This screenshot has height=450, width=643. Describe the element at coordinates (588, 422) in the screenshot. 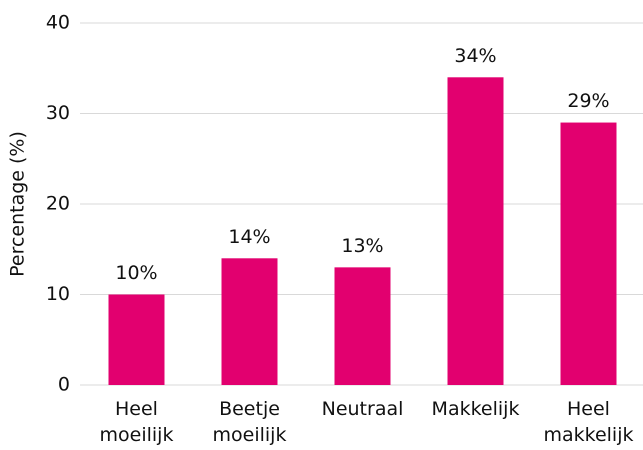

I see `x-tick-label: Heel makkelijk` at that location.